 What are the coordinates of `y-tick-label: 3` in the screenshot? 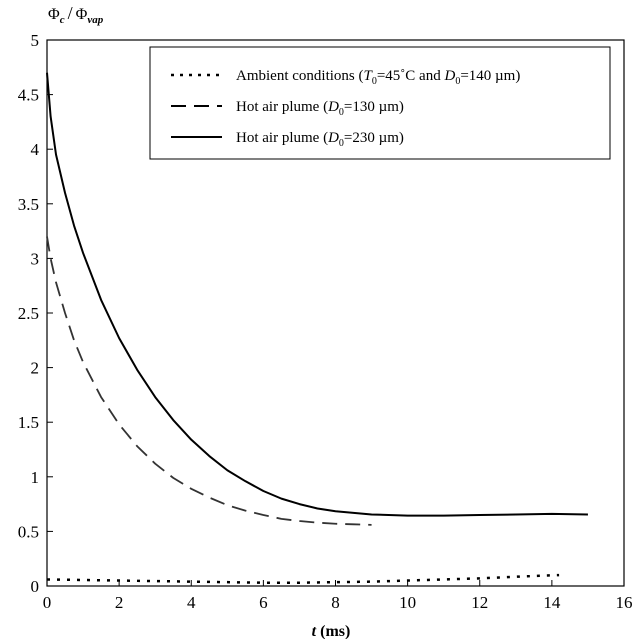 It's located at (35, 258).